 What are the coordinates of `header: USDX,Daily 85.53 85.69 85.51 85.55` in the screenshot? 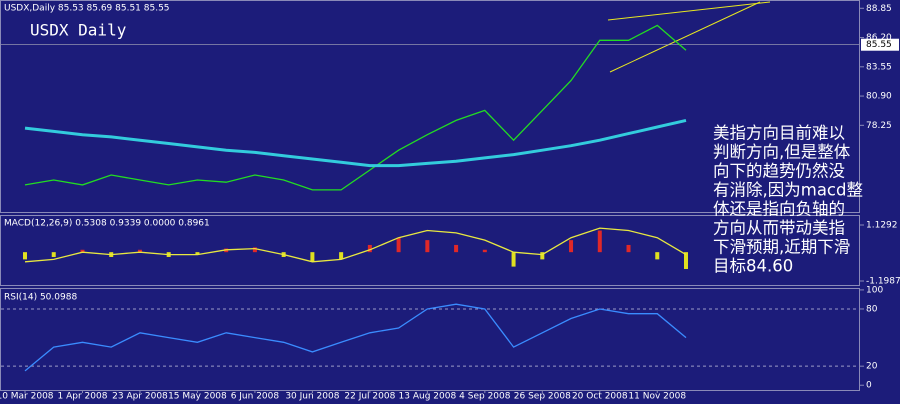 It's located at (87, 9).